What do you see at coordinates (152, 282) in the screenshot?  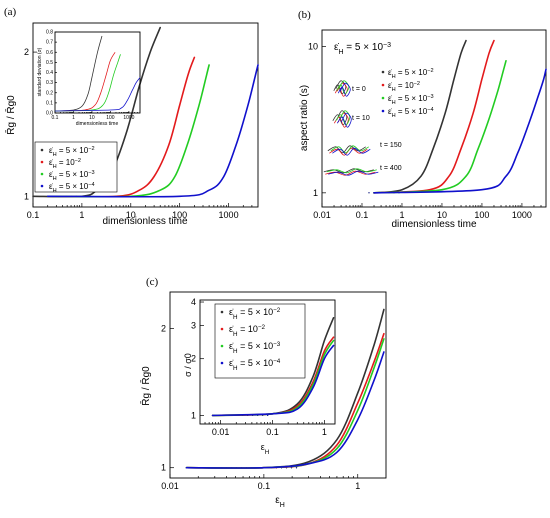 I see `panel-label: (c)` at bounding box center [152, 282].